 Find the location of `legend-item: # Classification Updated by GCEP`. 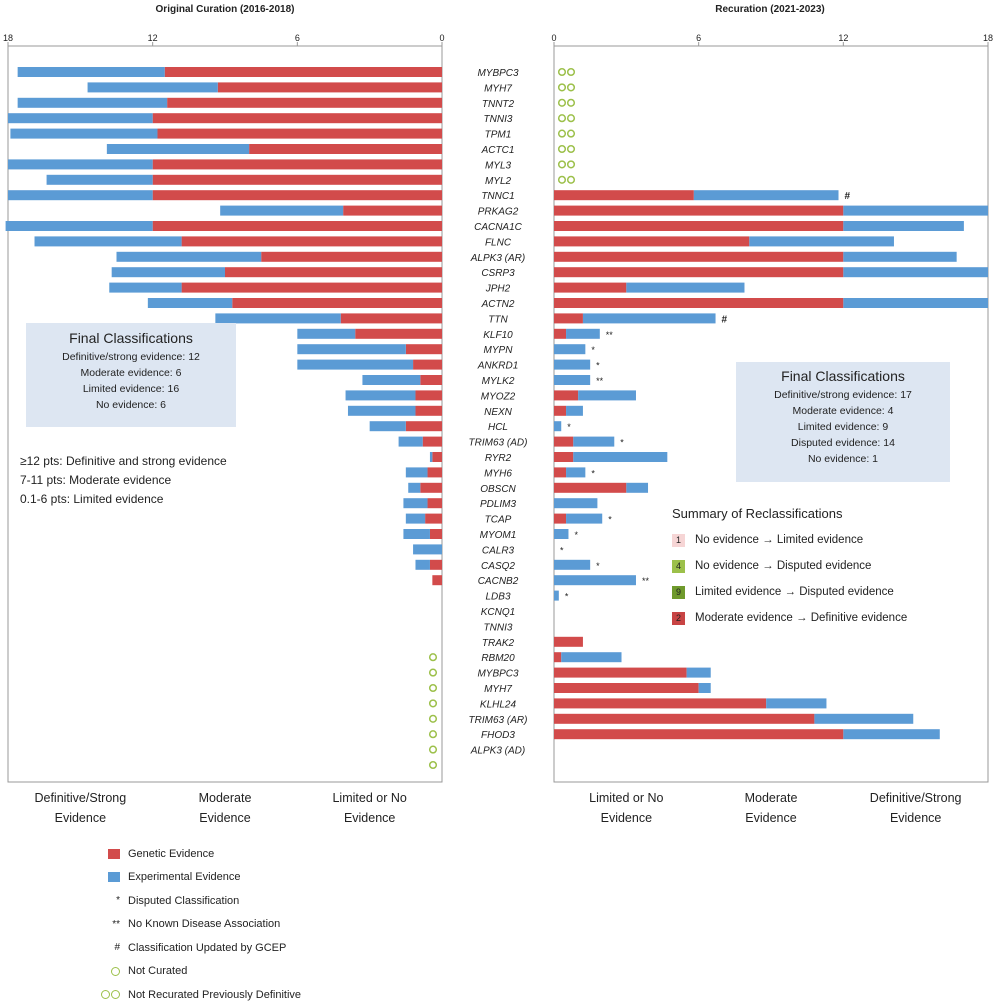

legend-item: # Classification Updated by GCEP is located at coordinates (193, 948).